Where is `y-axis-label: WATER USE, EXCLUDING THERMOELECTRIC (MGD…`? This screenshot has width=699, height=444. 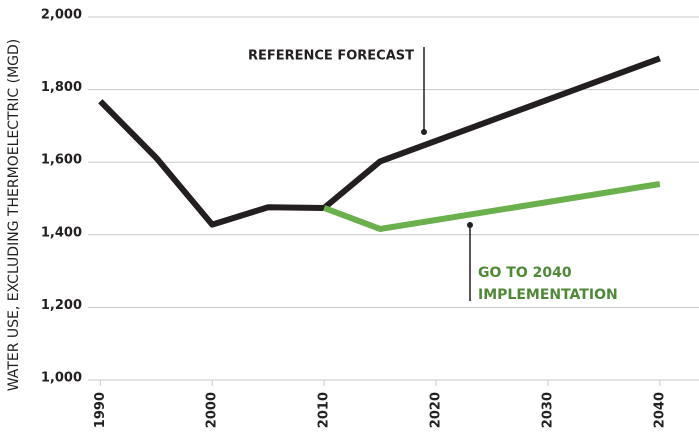 y-axis-label: WATER USE, EXCLUDING THERMOELECTRIC (MGD… is located at coordinates (14, 215).